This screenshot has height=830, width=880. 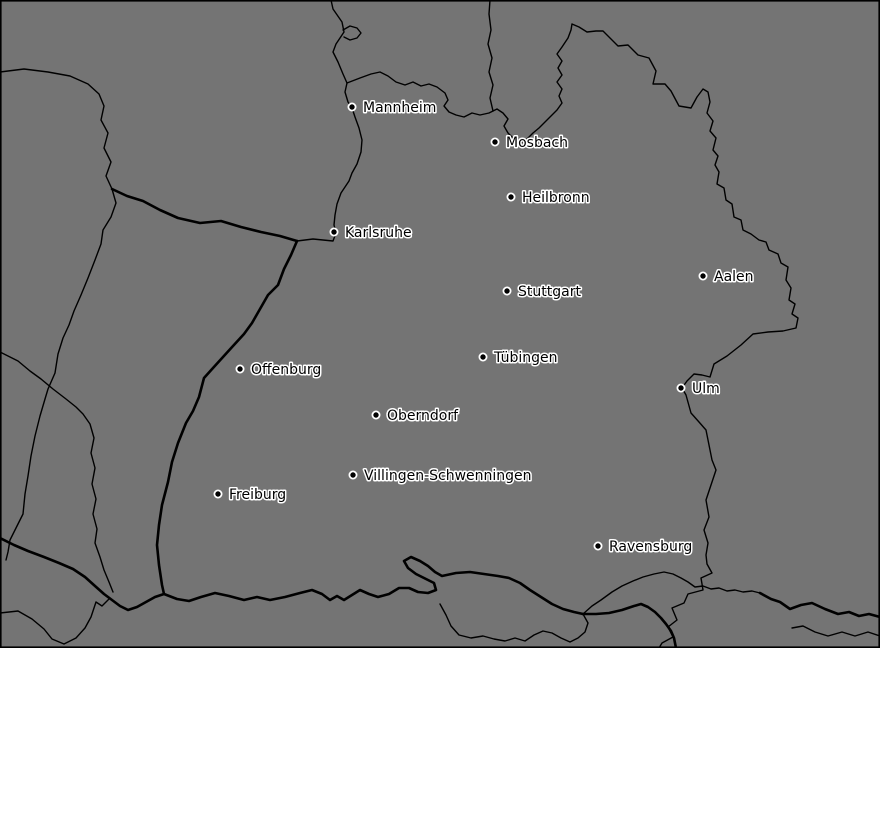 I want to click on city-label: Heilbronn, so click(x=556, y=198).